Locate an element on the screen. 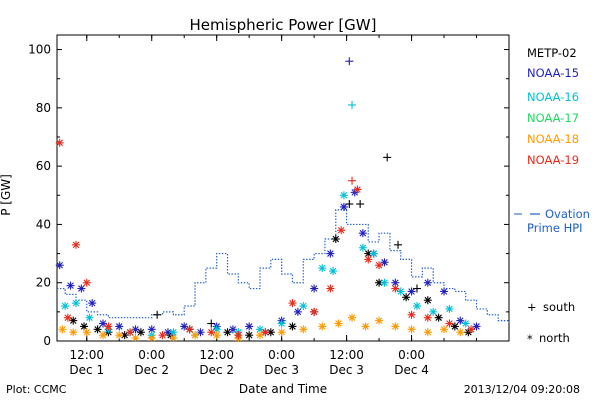 This screenshot has width=600, height=400. south-marker-symbol: + is located at coordinates (532, 307).